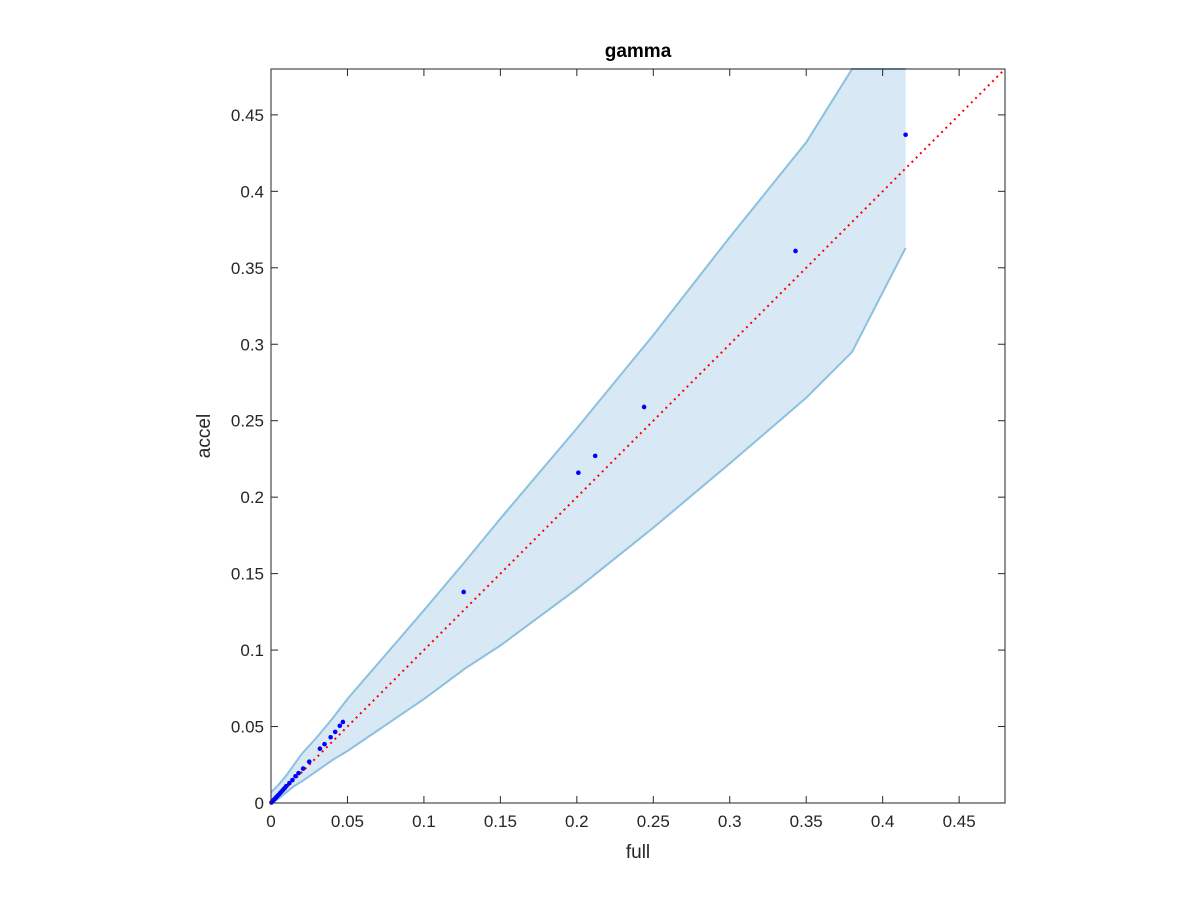 This screenshot has width=1200, height=900. I want to click on y-tick-label: 0.2, so click(252, 497).